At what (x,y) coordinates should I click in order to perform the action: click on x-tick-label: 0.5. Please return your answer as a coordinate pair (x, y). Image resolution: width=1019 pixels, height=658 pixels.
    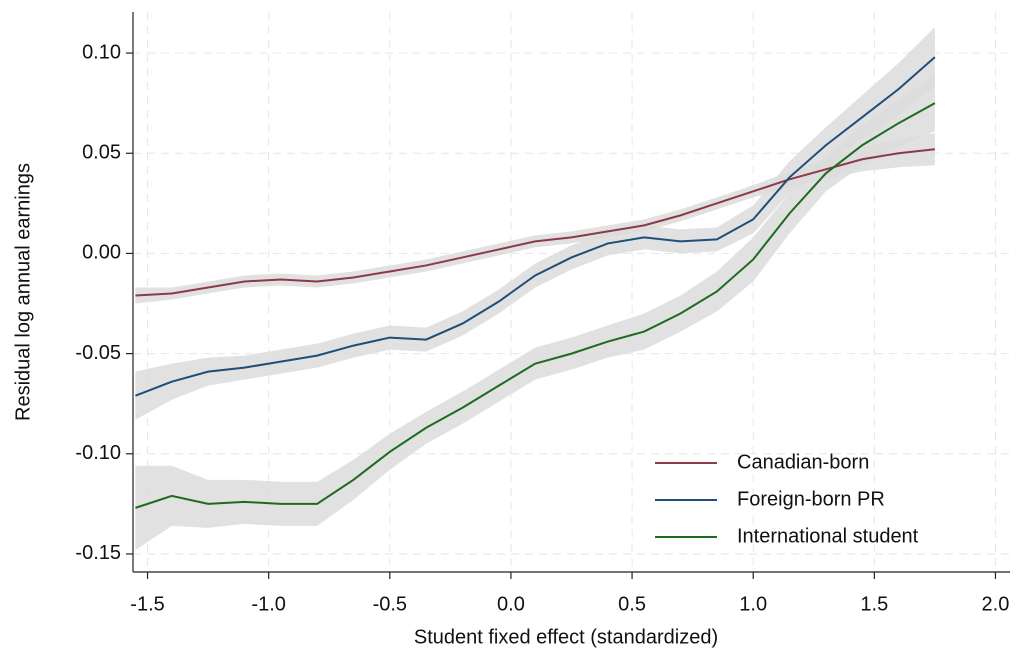
    Looking at the image, I should click on (632, 604).